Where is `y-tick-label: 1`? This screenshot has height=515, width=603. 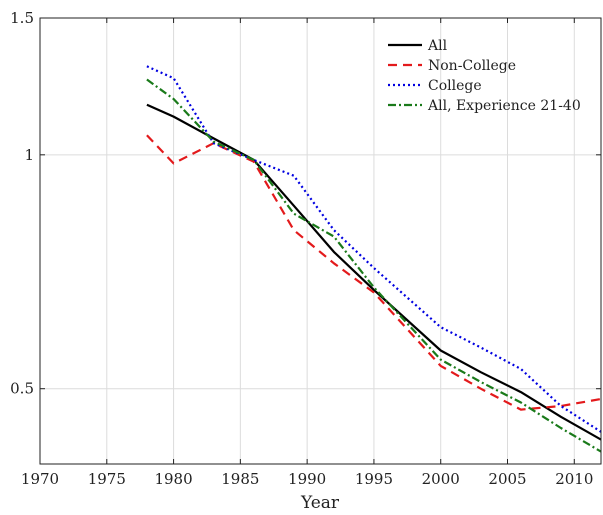 y-tick-label: 1 is located at coordinates (29, 155).